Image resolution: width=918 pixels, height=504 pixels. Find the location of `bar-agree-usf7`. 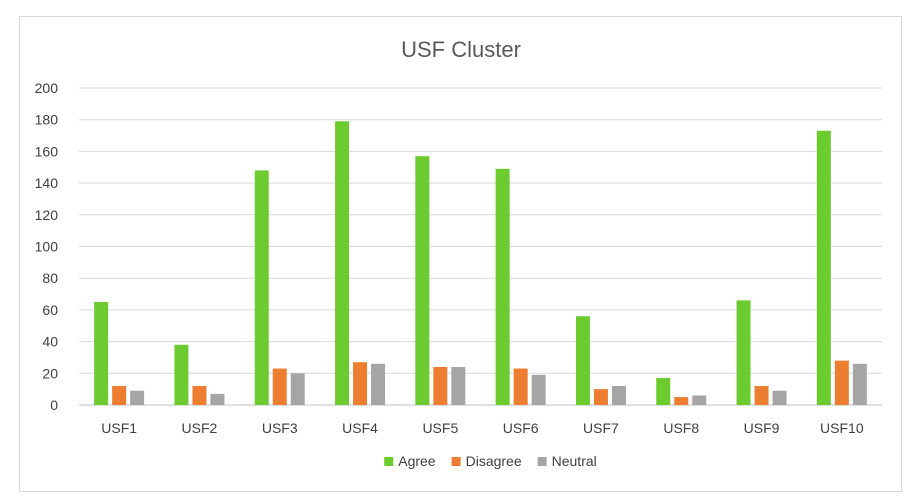

bar-agree-usf7 is located at coordinates (582, 360).